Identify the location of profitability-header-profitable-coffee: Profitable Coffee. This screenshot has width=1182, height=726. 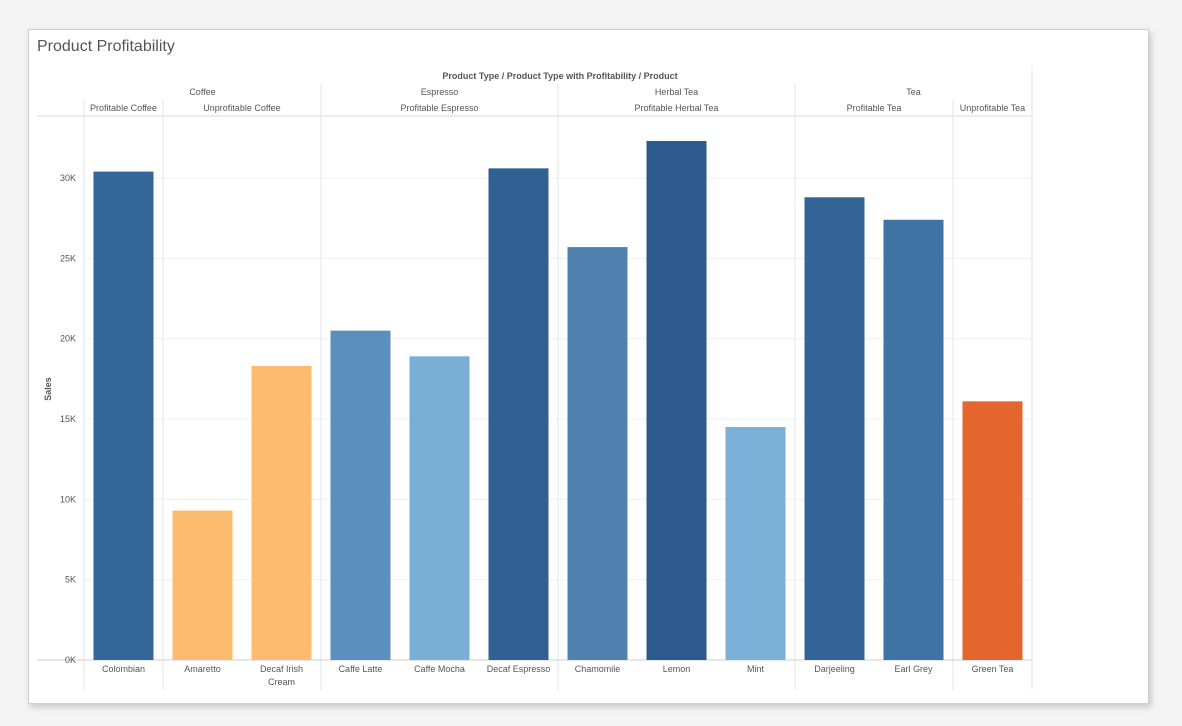
(123, 108).